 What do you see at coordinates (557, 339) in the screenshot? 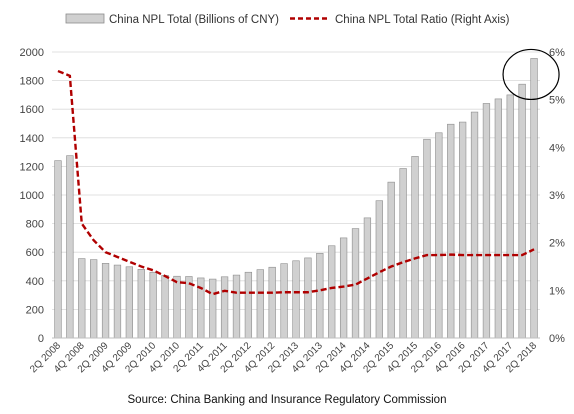
I see `right-axis-tick-label: 0%` at bounding box center [557, 339].